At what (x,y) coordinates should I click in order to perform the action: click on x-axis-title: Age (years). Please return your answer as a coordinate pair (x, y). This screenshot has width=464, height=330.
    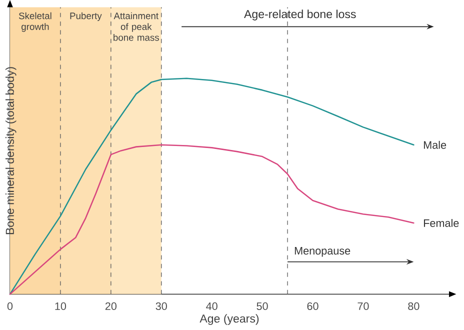
    Looking at the image, I should click on (229, 320).